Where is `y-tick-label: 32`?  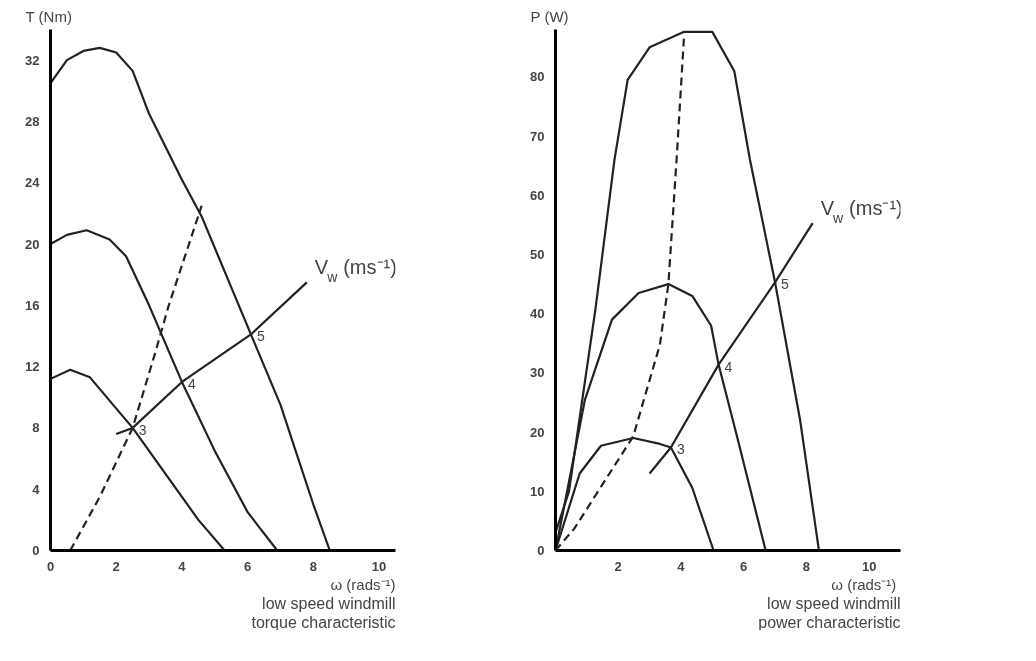 y-tick-label: 32 is located at coordinates (32, 60).